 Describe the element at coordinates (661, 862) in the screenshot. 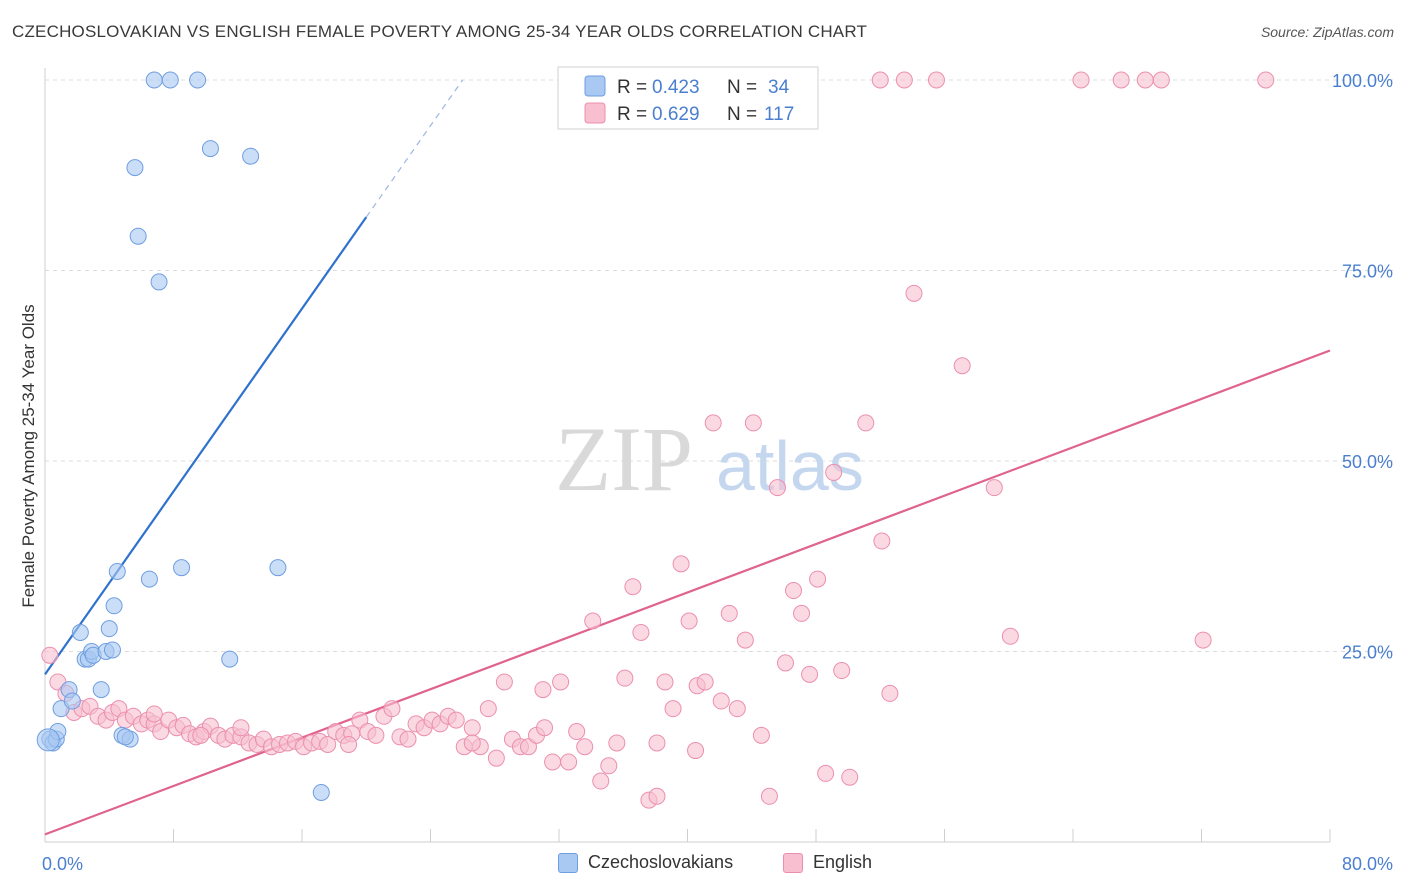

I see `legend-label-czechoslovakians: Czechoslovakians` at that location.